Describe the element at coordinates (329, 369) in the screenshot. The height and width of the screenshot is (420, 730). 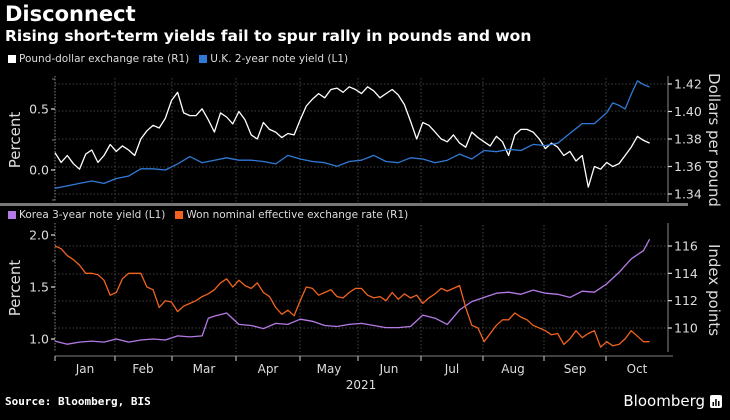
I see `x-tick-label: May` at that location.